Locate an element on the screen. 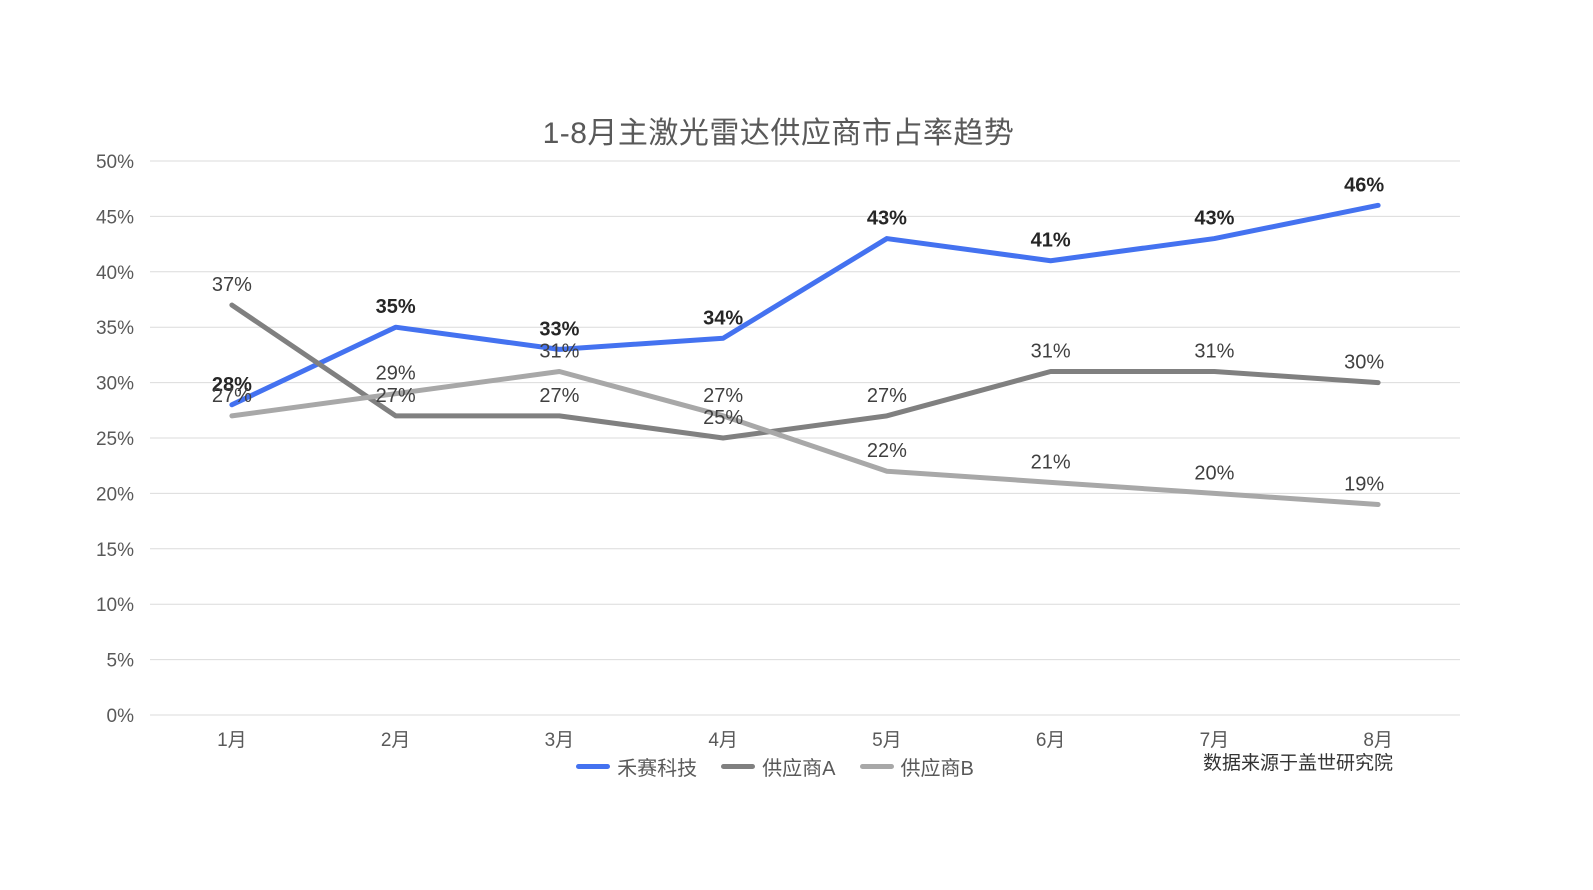 This screenshot has height=890, width=1593. y-axis-tick-label: 5% is located at coordinates (121, 661).